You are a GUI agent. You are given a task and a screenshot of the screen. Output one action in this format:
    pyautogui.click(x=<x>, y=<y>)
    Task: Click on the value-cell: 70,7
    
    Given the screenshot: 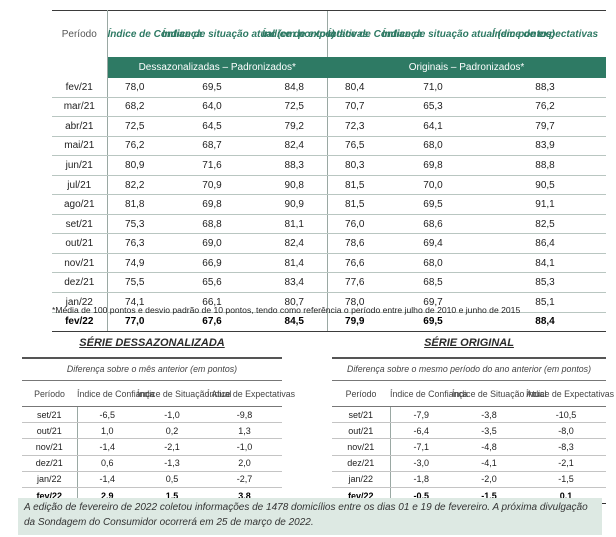 What is the action you would take?
    pyautogui.click(x=354, y=107)
    